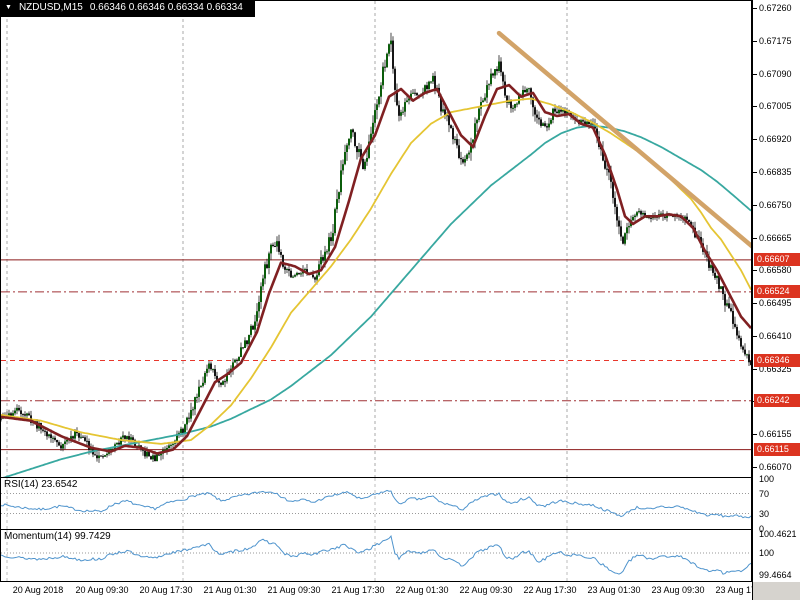 The image size is (800, 600). Describe the element at coordinates (777, 400) in the screenshot. I see `price-line-flag: 0.66242` at that location.